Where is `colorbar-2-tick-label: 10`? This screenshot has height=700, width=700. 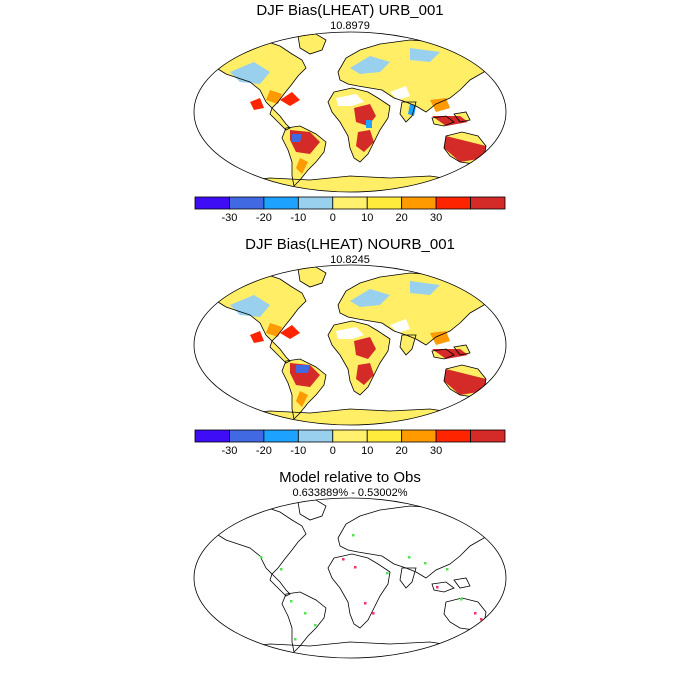 colorbar-2-tick-label: 10 is located at coordinates (367, 451).